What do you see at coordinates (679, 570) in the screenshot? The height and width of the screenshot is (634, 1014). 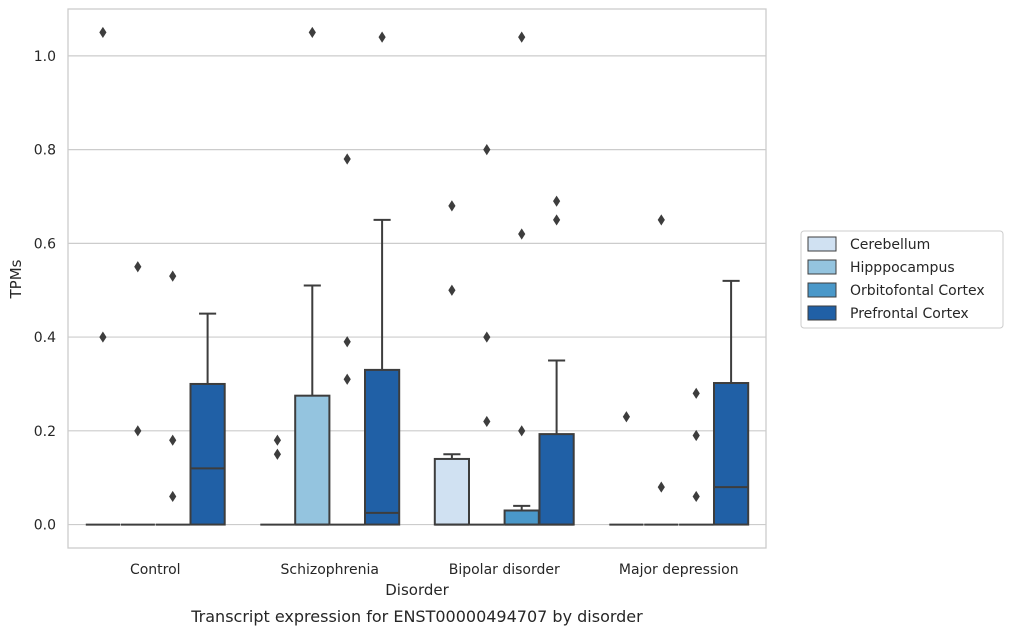 I see `x-tick-label: Major depression` at bounding box center [679, 570].